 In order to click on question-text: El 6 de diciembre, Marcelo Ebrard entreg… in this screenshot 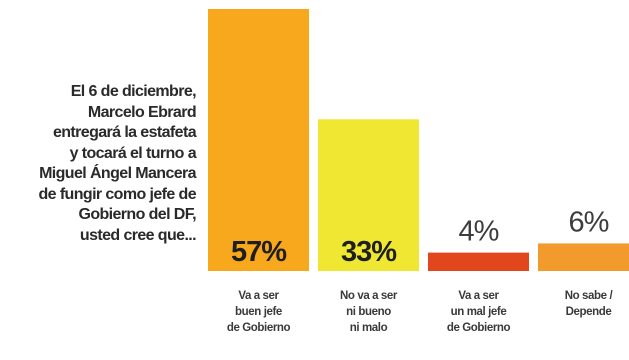, I will do `click(100, 164)`.